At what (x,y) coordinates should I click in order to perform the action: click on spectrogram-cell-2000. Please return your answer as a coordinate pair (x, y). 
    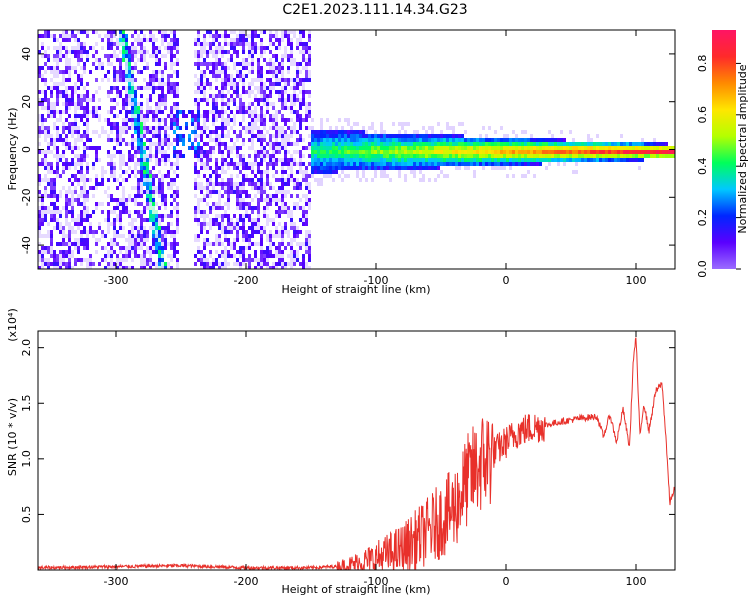
    Looking at the image, I should click on (219, 36).